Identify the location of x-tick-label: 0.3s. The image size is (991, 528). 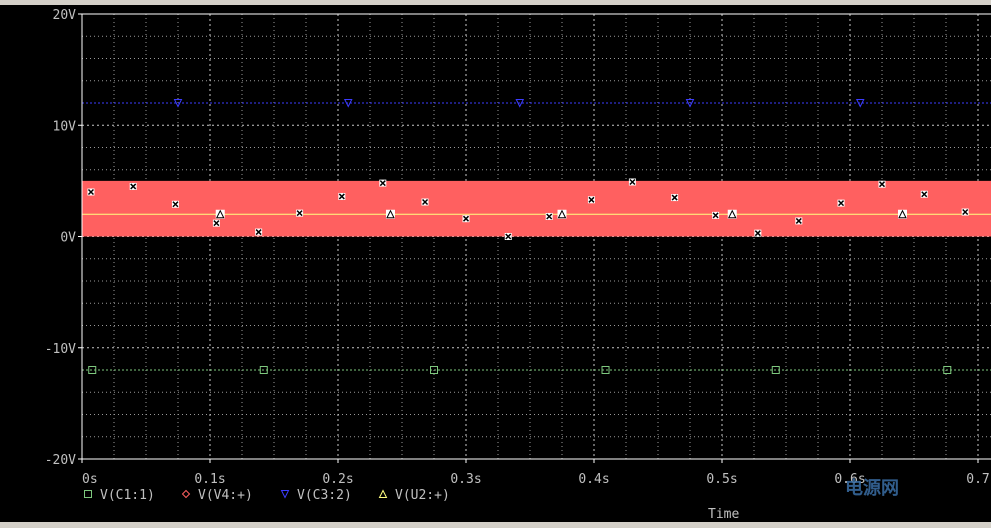
(465, 479).